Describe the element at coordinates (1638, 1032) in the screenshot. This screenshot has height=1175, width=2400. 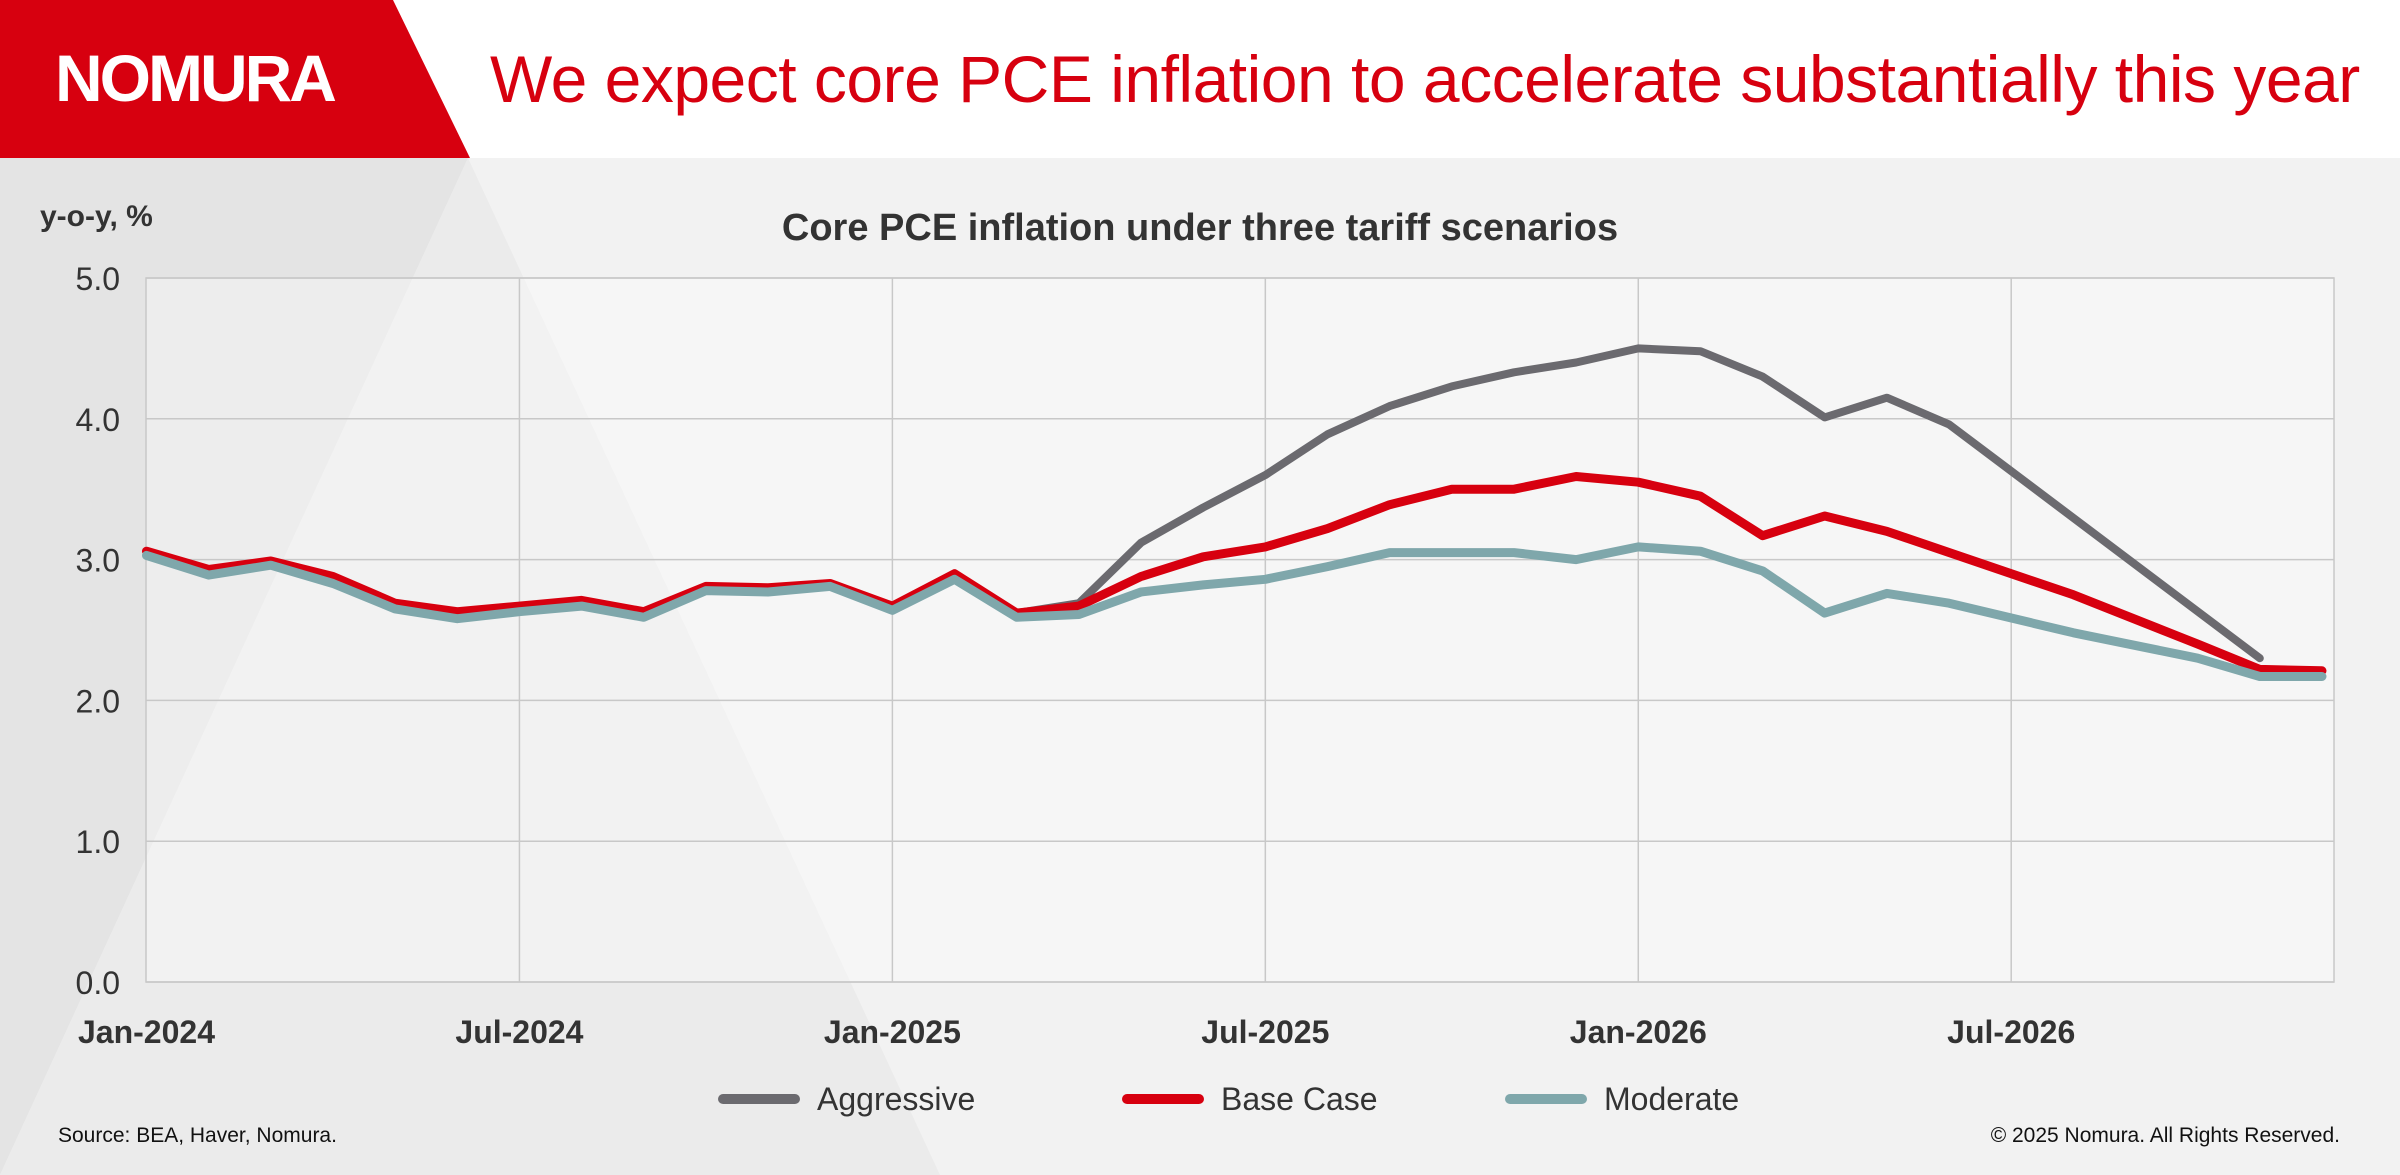
I see `x-tick-label: Jan-2026` at that location.